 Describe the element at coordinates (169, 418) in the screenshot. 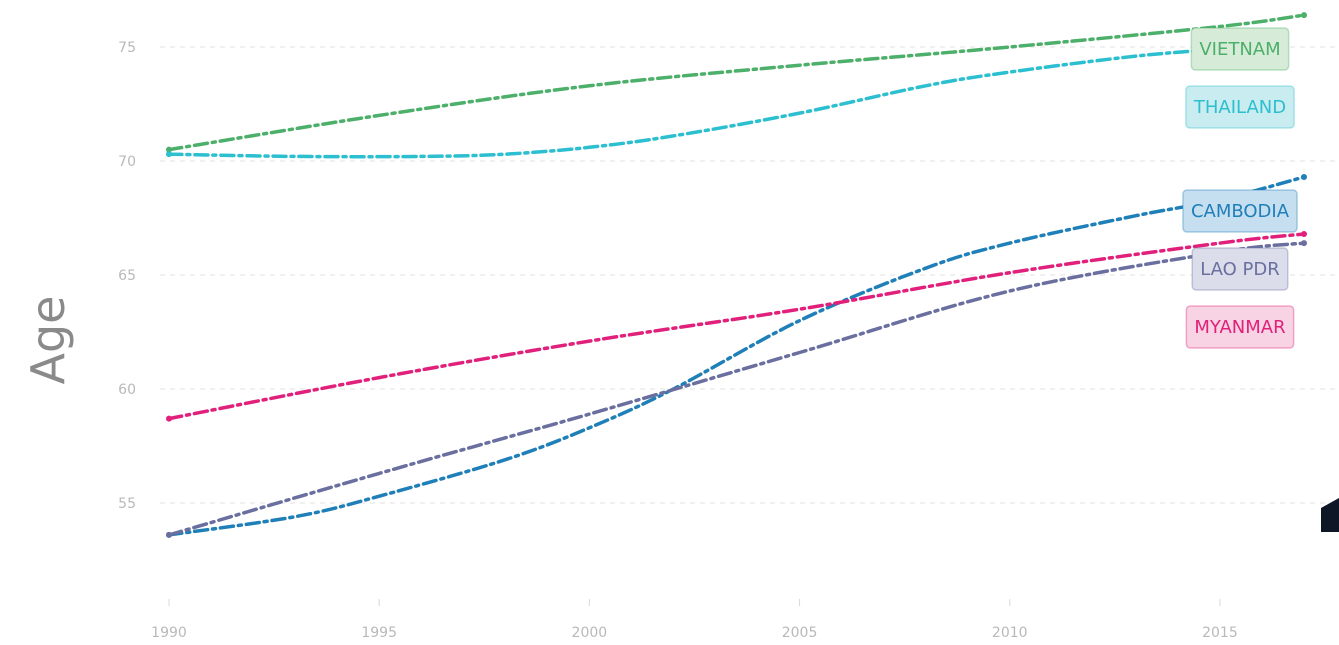

I see `series-point-myanmar-start` at that location.